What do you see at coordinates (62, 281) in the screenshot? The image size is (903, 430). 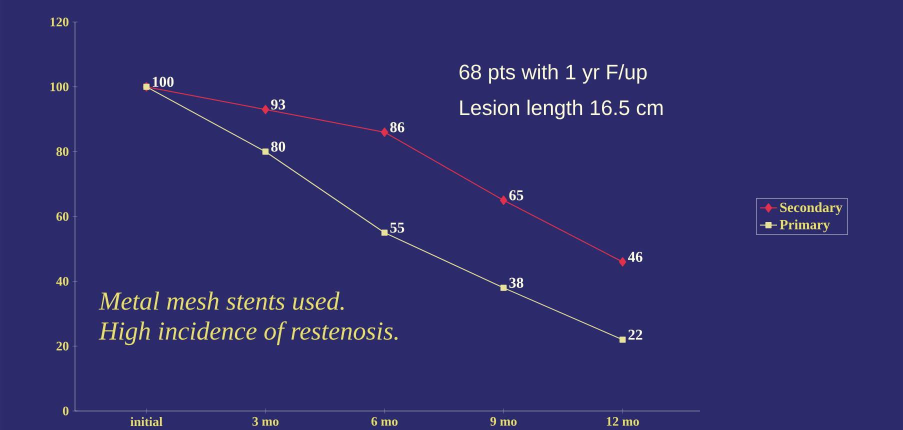 I see `y-tick-label: 40` at bounding box center [62, 281].